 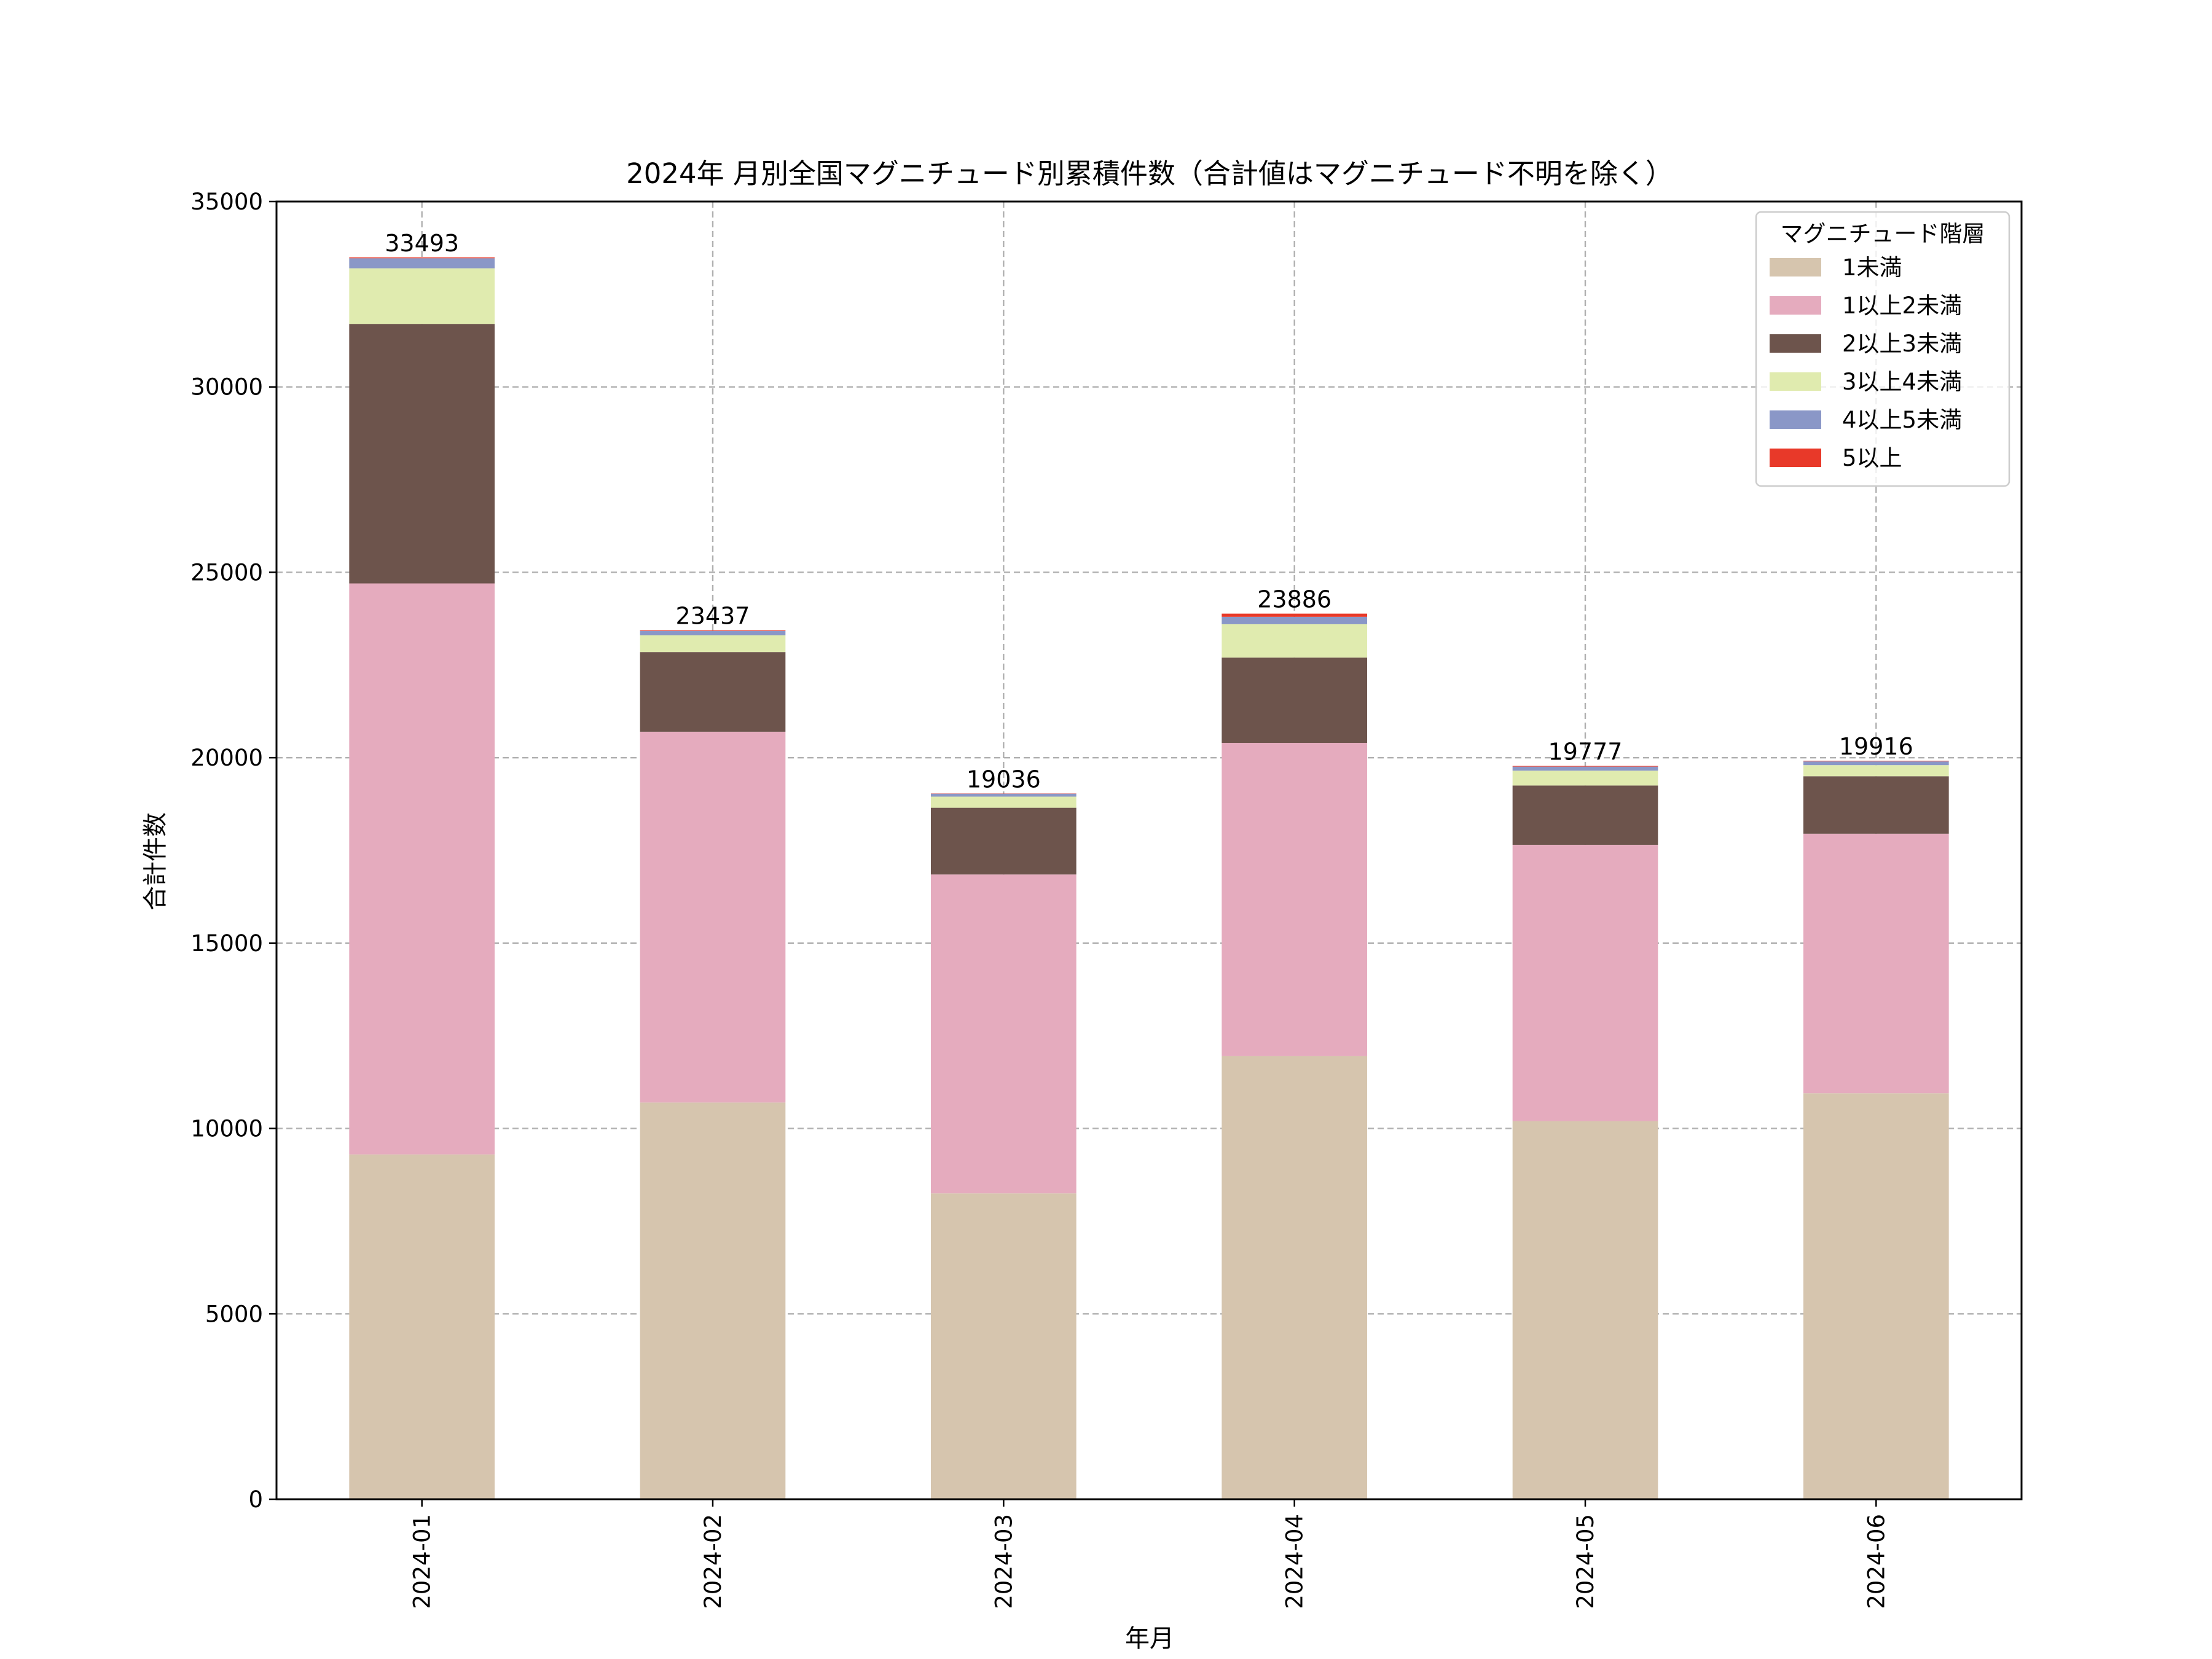 I want to click on legend-label: 5以上, so click(x=1872, y=458).